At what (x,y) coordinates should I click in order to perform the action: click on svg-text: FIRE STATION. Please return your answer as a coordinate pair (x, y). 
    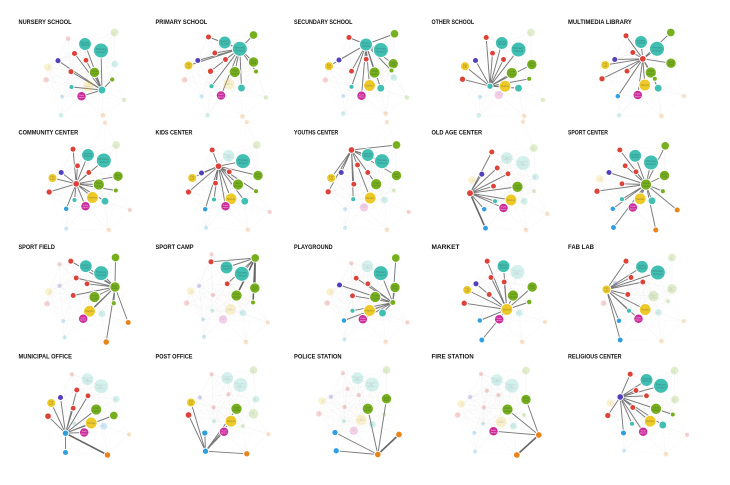
    Looking at the image, I should click on (453, 356).